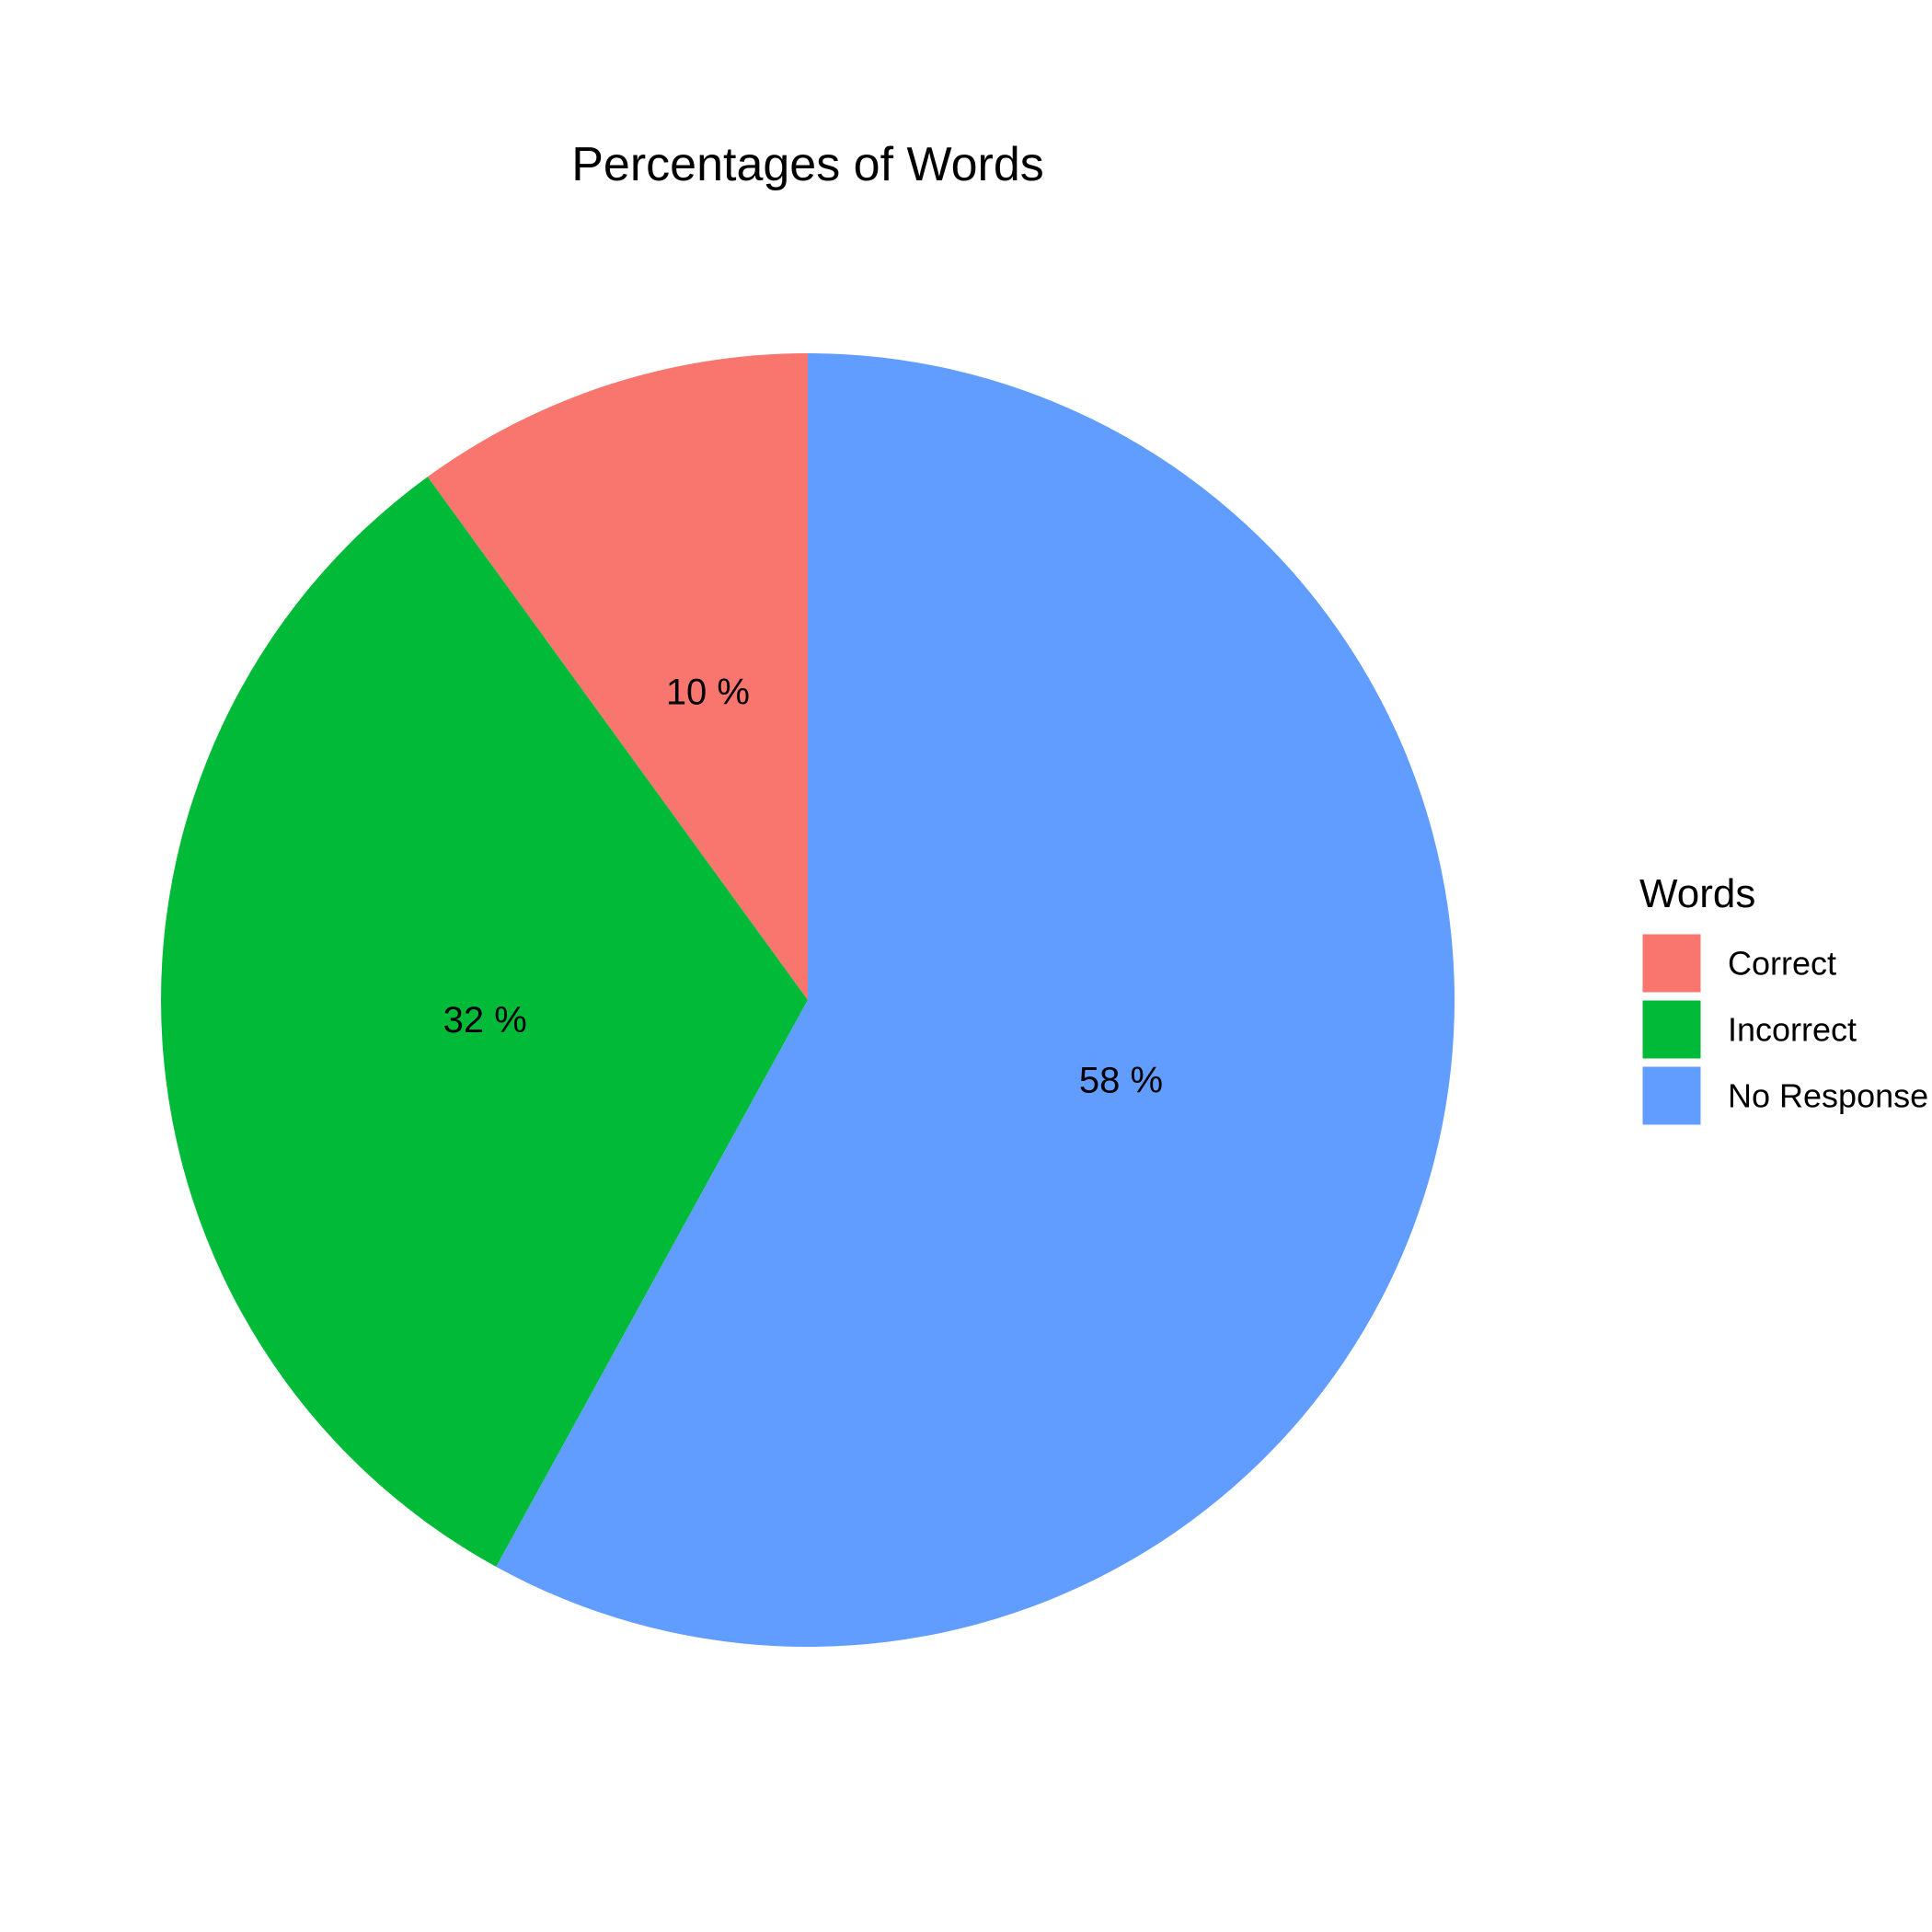 The height and width of the screenshot is (1932, 1932). Describe the element at coordinates (807, 164) in the screenshot. I see `chart-title: Percentages of Words` at that location.